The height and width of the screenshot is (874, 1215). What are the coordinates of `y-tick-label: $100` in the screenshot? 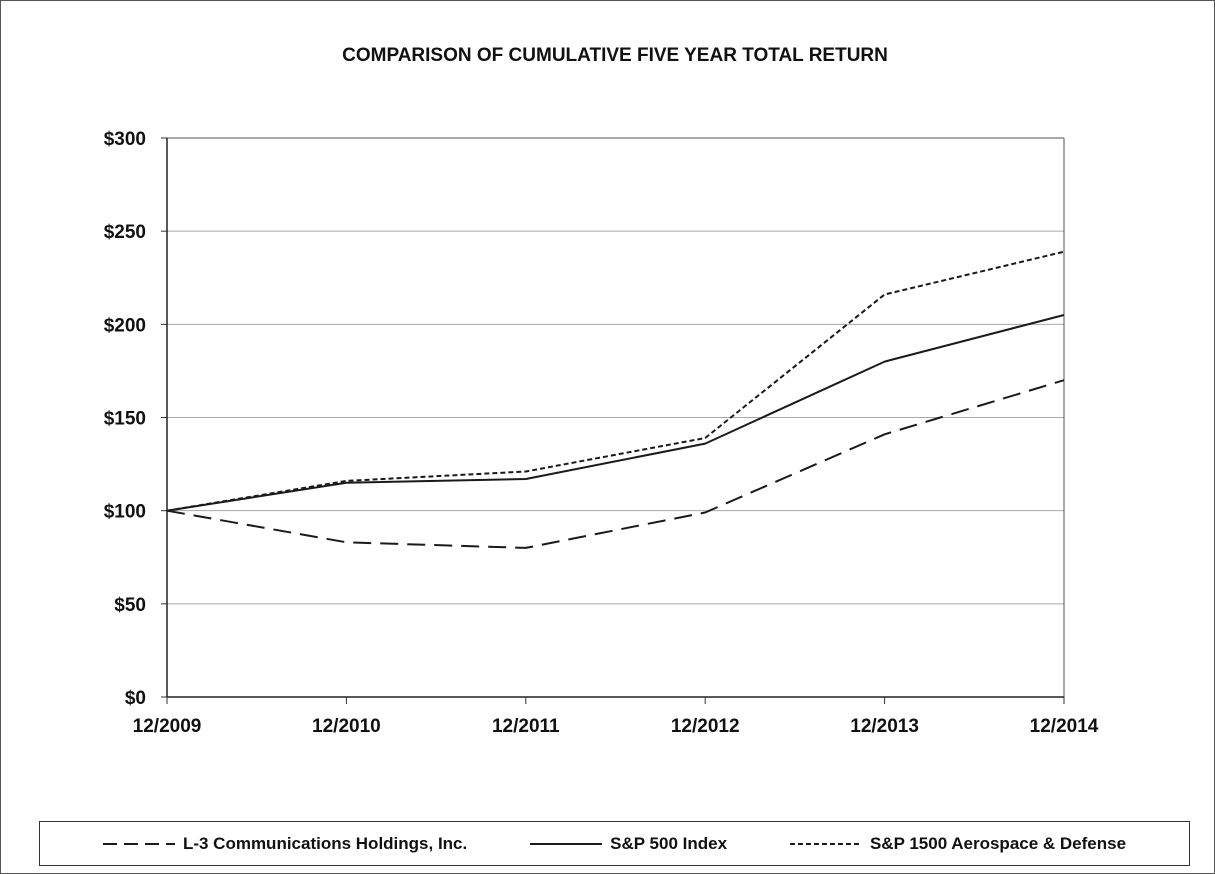 It's located at (125, 512).